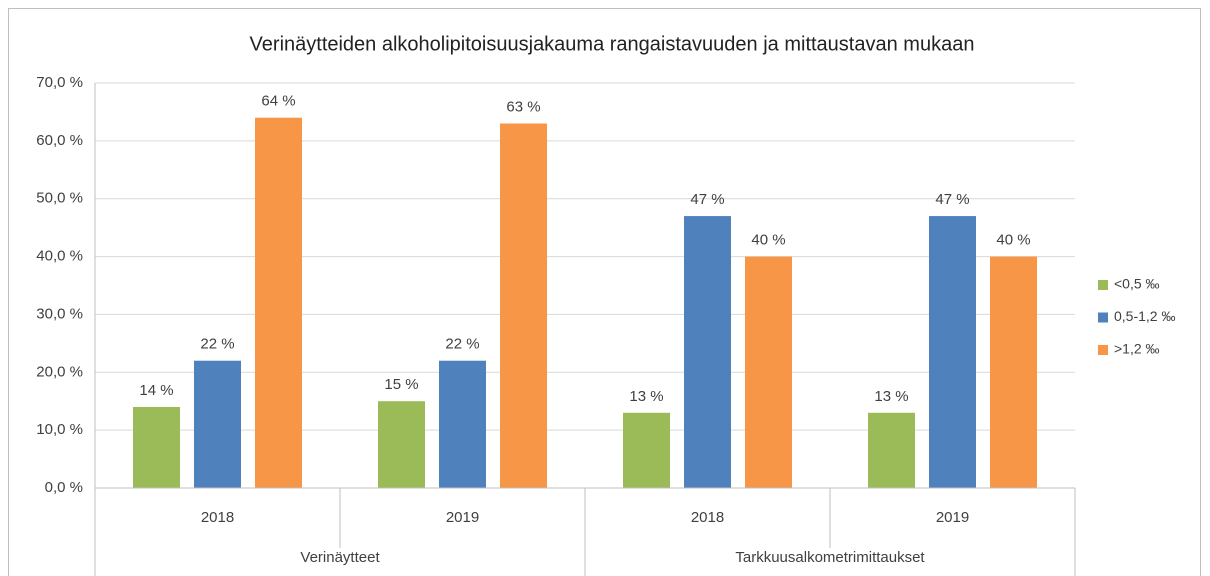  I want to click on y-tick-label: 50,0 %, so click(59, 198).